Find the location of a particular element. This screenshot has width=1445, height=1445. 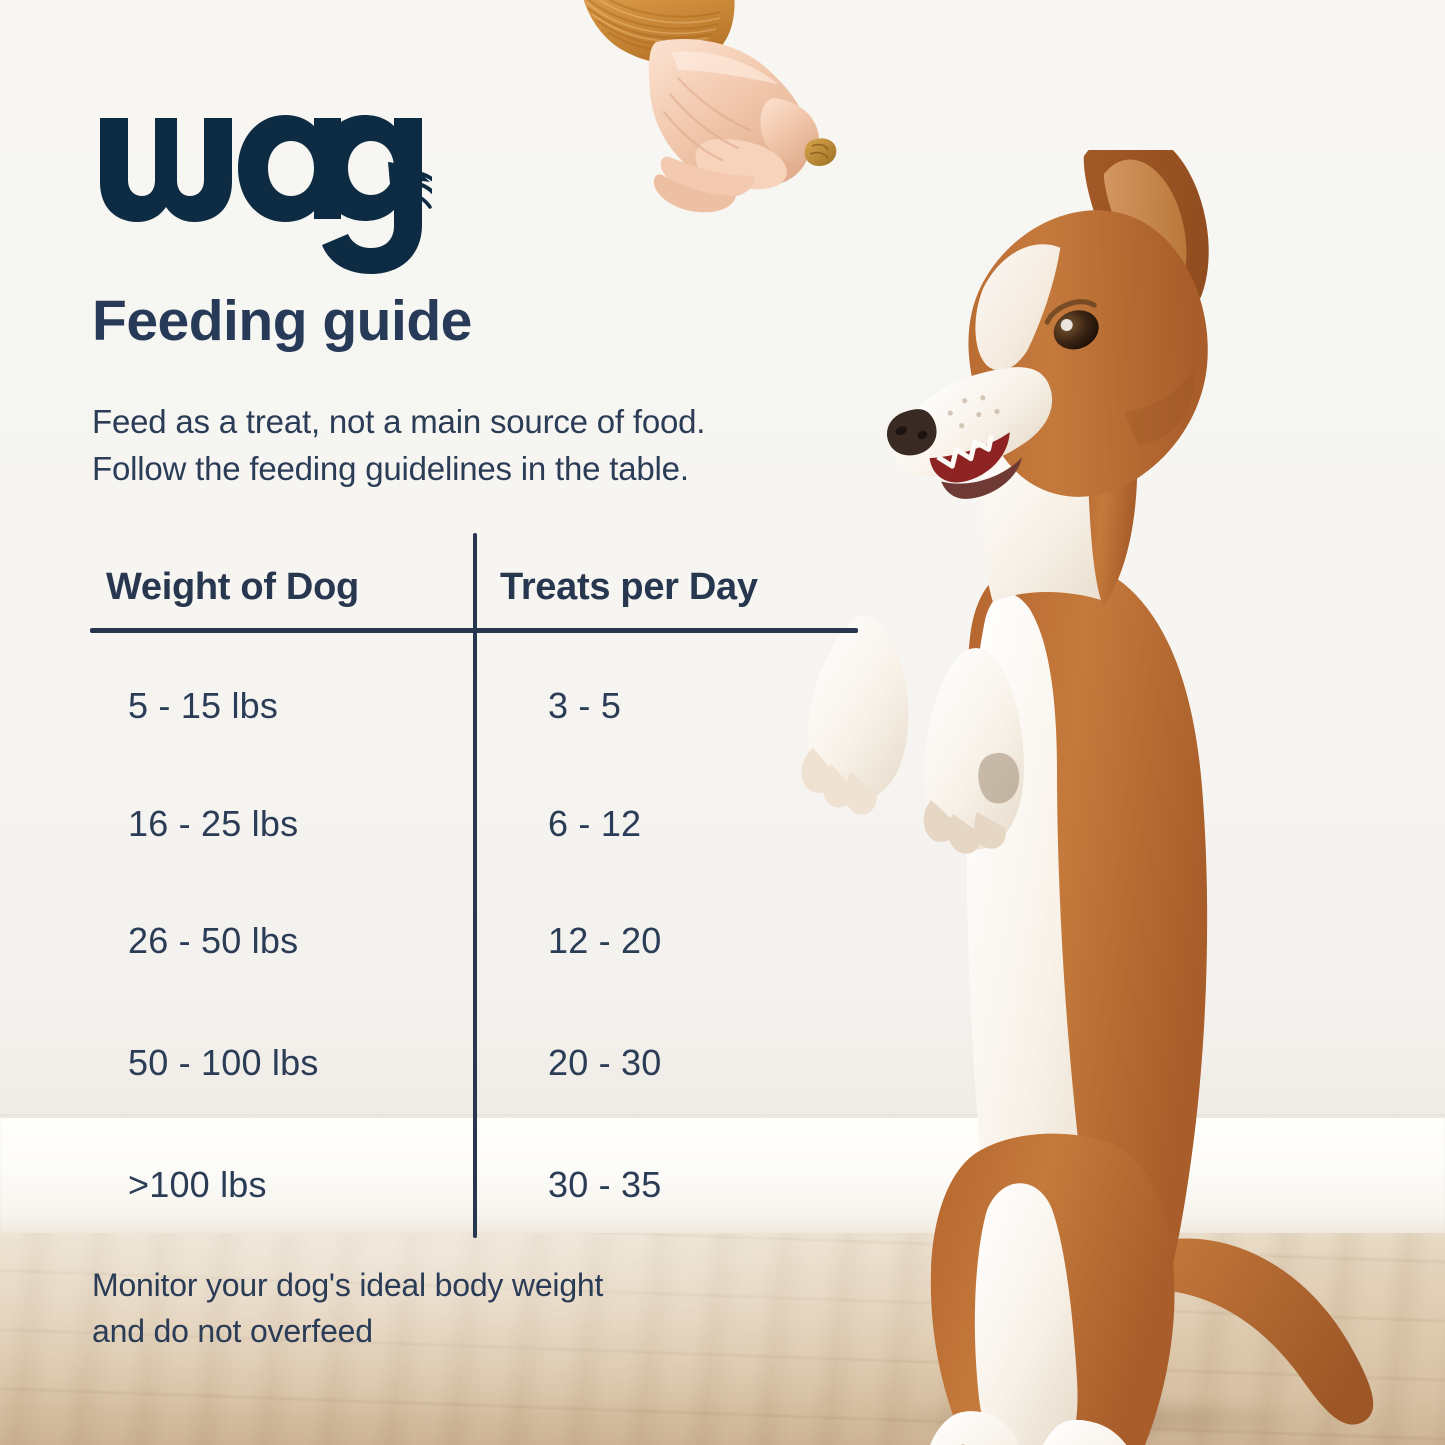

table-row: 12 - 20 is located at coordinates (605, 940).